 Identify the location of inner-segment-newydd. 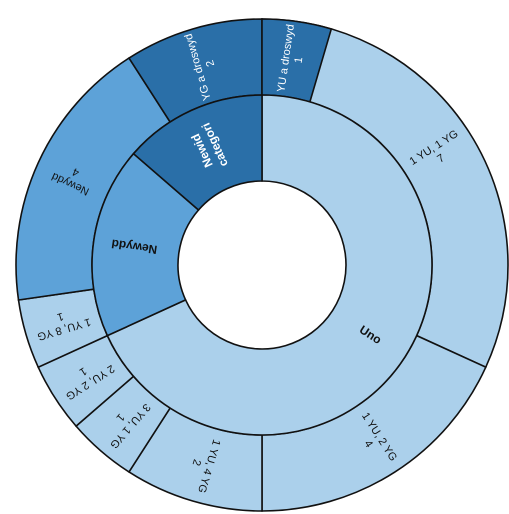
(145, 244).